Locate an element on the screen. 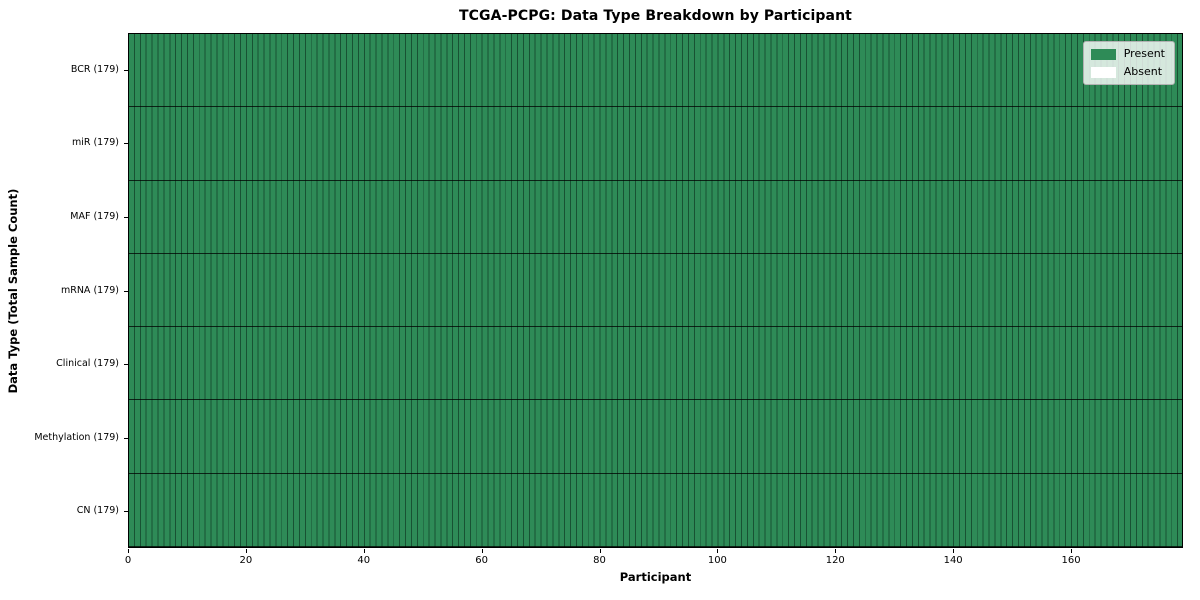 This screenshot has height=600, width=1200. heatmap-row-methylation is located at coordinates (655, 437).